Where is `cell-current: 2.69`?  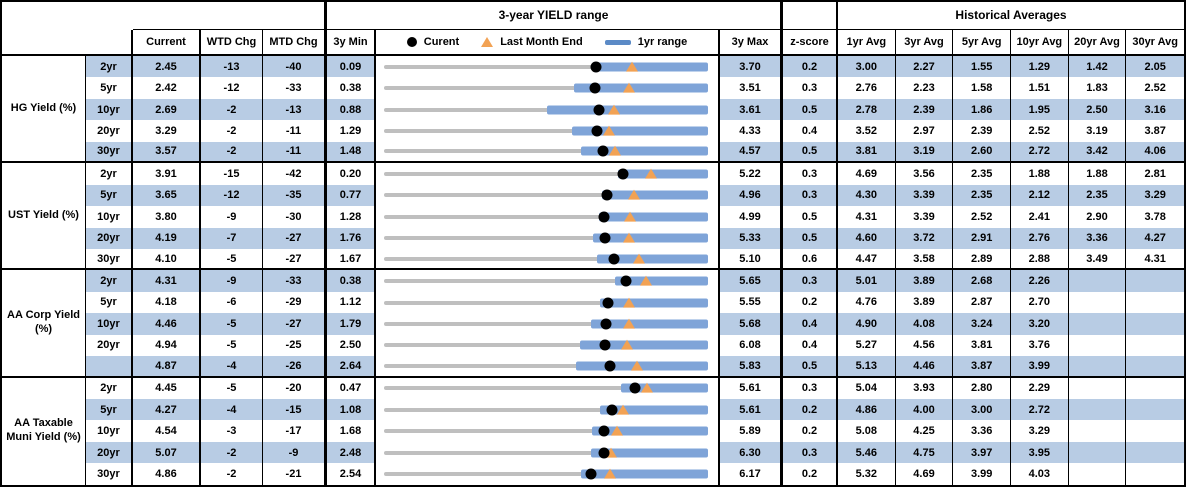
cell-current: 2.69 is located at coordinates (167, 109).